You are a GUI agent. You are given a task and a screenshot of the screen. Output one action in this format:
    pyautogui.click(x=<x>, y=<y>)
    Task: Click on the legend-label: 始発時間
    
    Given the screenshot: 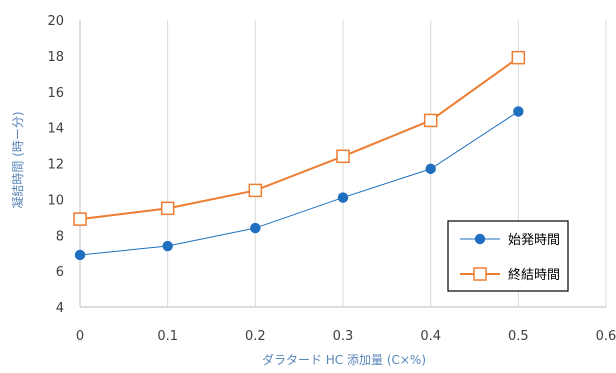 What is the action you would take?
    pyautogui.click(x=534, y=240)
    